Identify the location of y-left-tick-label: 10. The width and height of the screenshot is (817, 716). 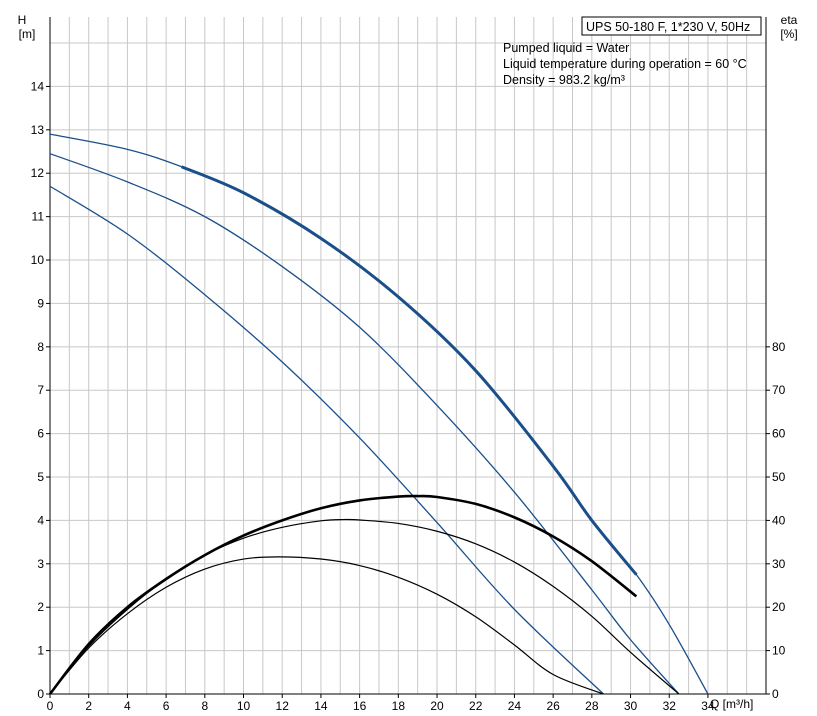
(38, 260).